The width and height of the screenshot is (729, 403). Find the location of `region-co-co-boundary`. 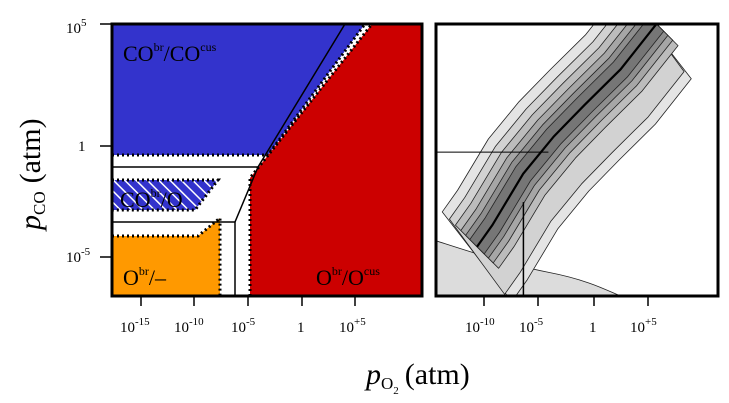

region-co-co-boundary is located at coordinates (239, 90).